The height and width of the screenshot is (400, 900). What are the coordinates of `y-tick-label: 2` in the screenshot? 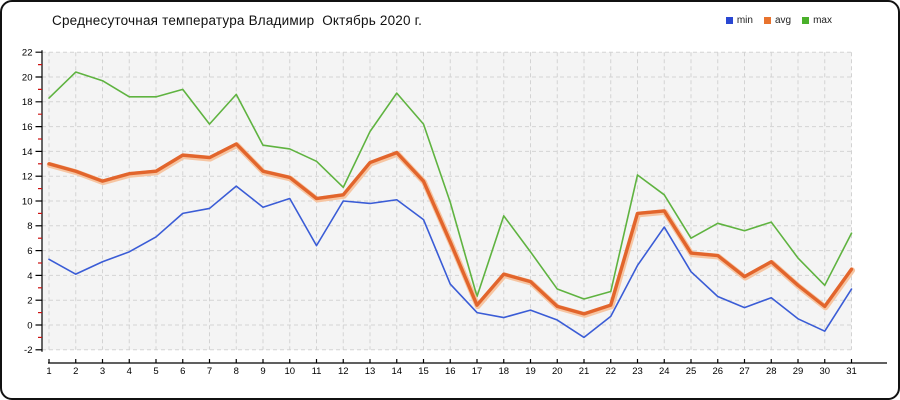 It's located at (29, 301).